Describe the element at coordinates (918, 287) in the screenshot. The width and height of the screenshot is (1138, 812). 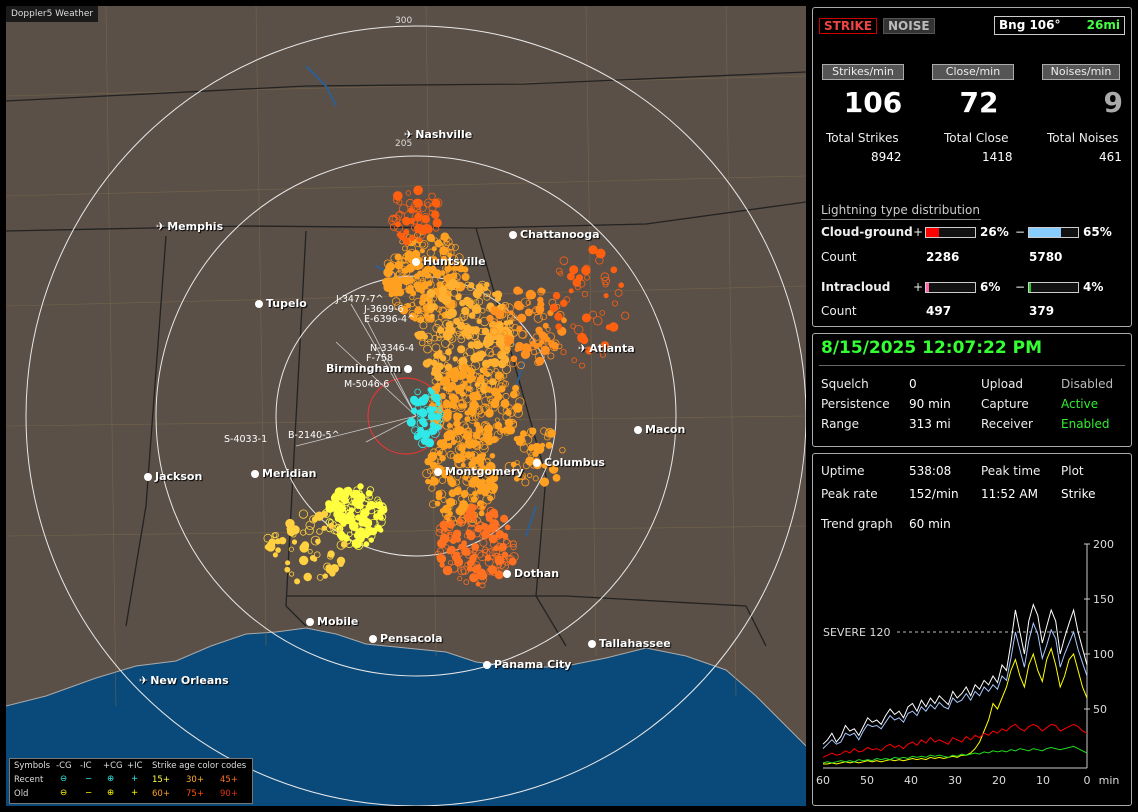
I see `ic-plus-sign: +` at that location.